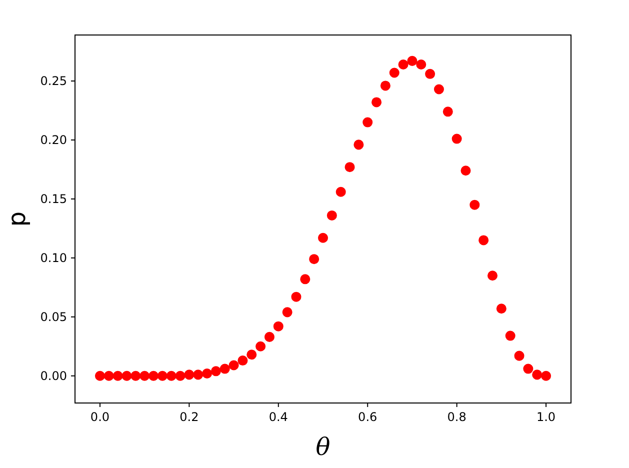  What do you see at coordinates (17, 219) in the screenshot?
I see `y-axis-title: p` at bounding box center [17, 219].